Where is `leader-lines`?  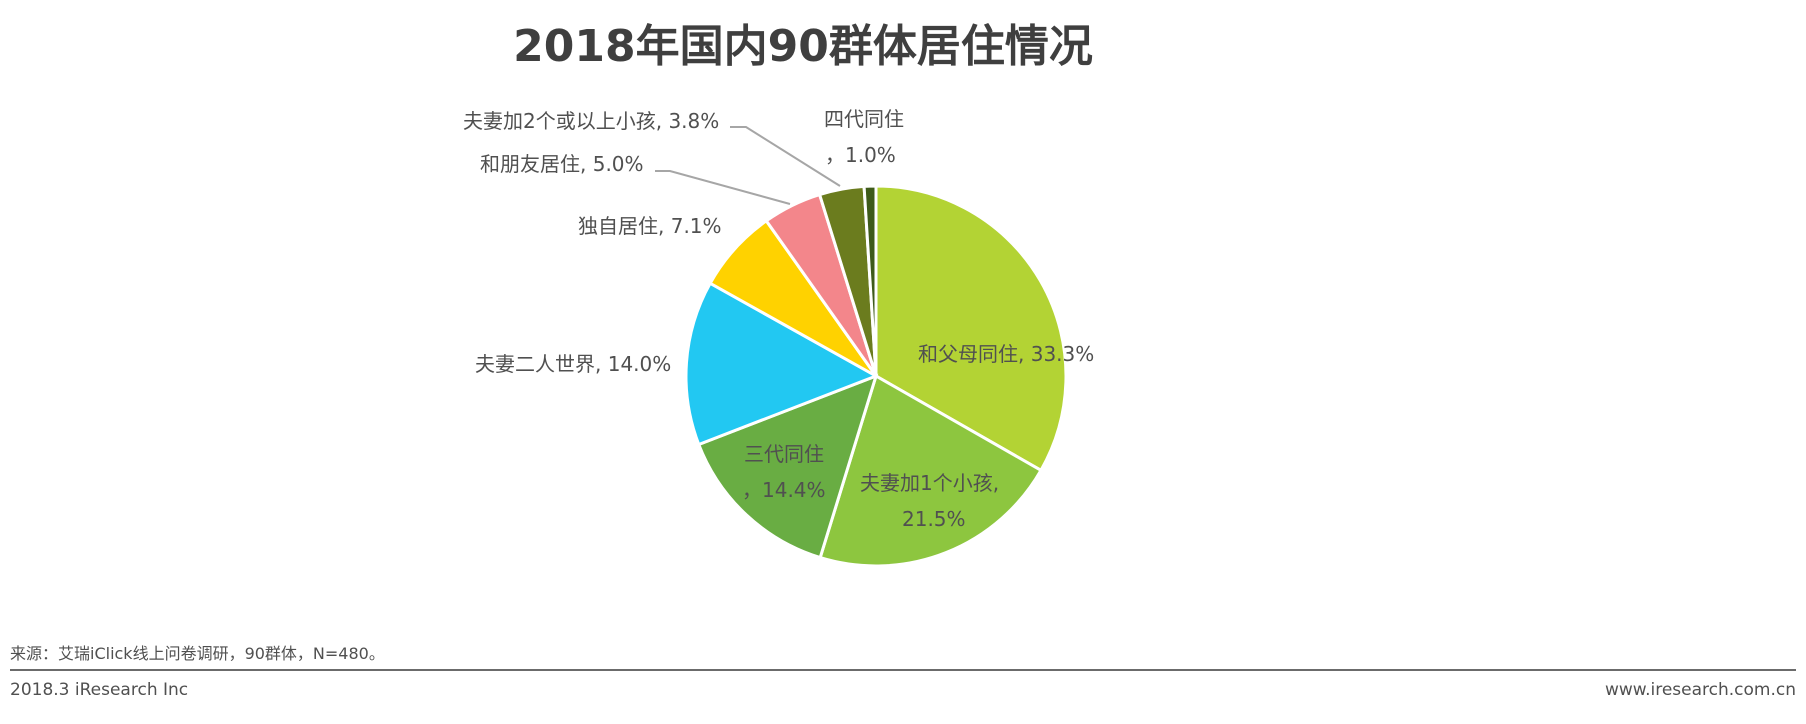
leader-lines is located at coordinates (748, 165).